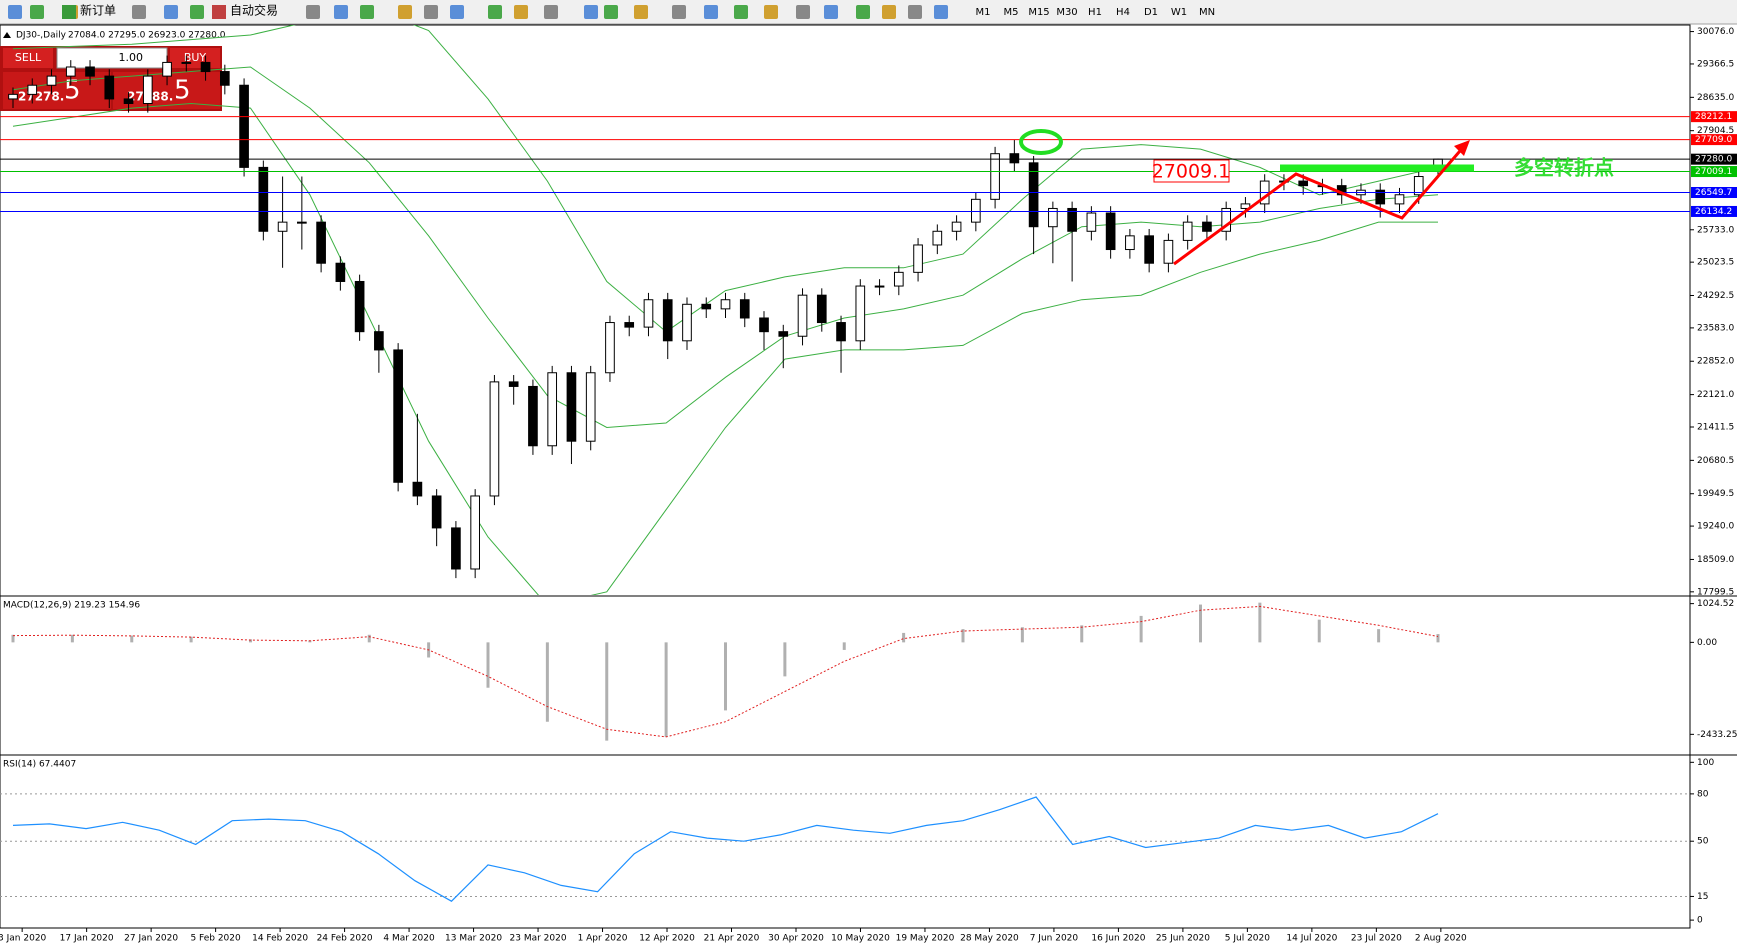  What do you see at coordinates (1179, 12) in the screenshot?
I see `timeframe-button: W1` at bounding box center [1179, 12].